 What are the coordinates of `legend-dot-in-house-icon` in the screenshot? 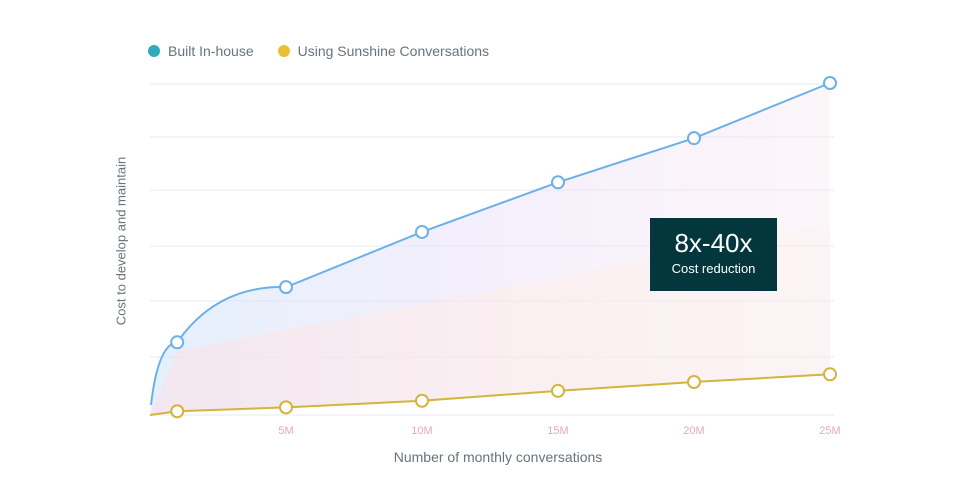 It's located at (154, 51).